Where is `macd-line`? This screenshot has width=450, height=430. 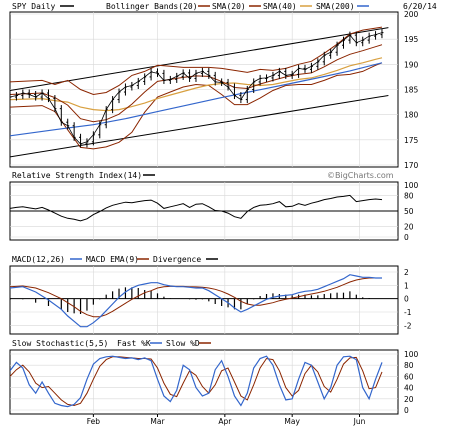 macd-line is located at coordinates (196, 301).